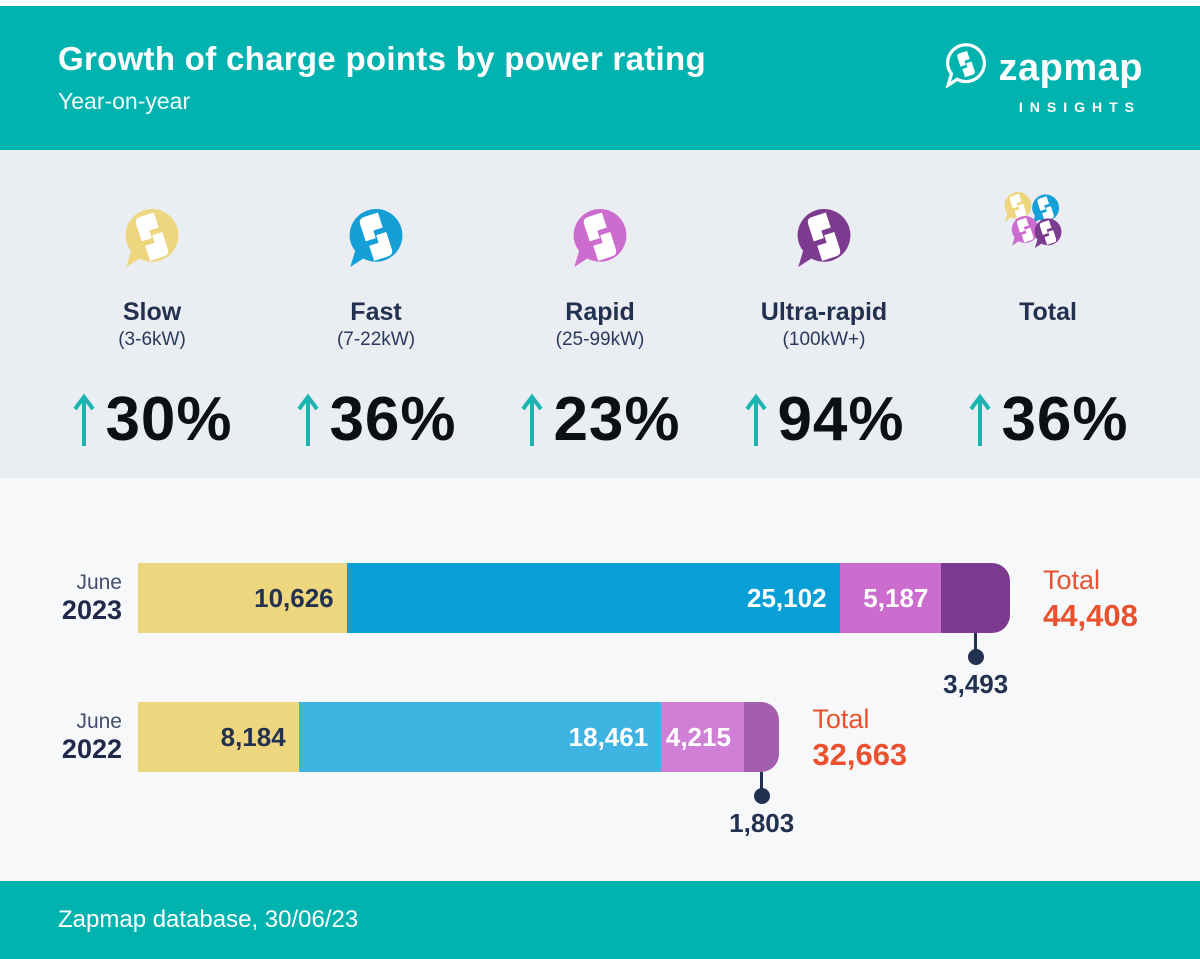 The image size is (1200, 959). I want to click on stat-percent: 30%, so click(151, 419).